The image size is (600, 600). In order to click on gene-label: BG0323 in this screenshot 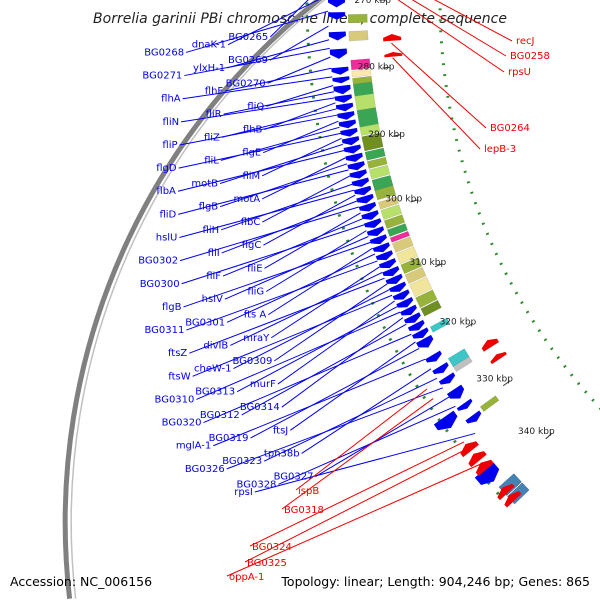, I will do `click(242, 461)`.